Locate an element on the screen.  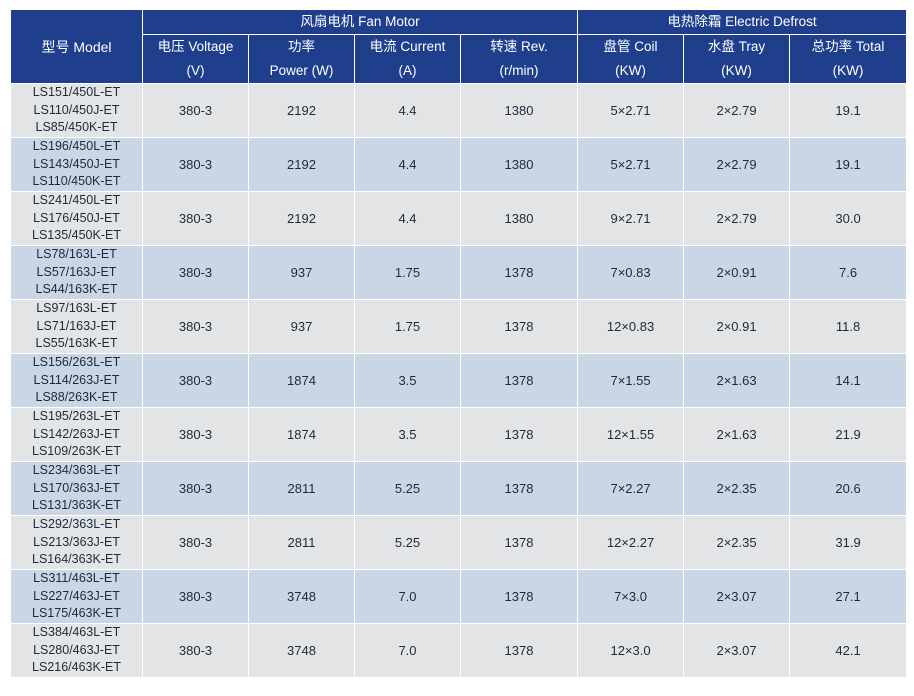
current-header: 电流 Current (A) is located at coordinates (407, 59).